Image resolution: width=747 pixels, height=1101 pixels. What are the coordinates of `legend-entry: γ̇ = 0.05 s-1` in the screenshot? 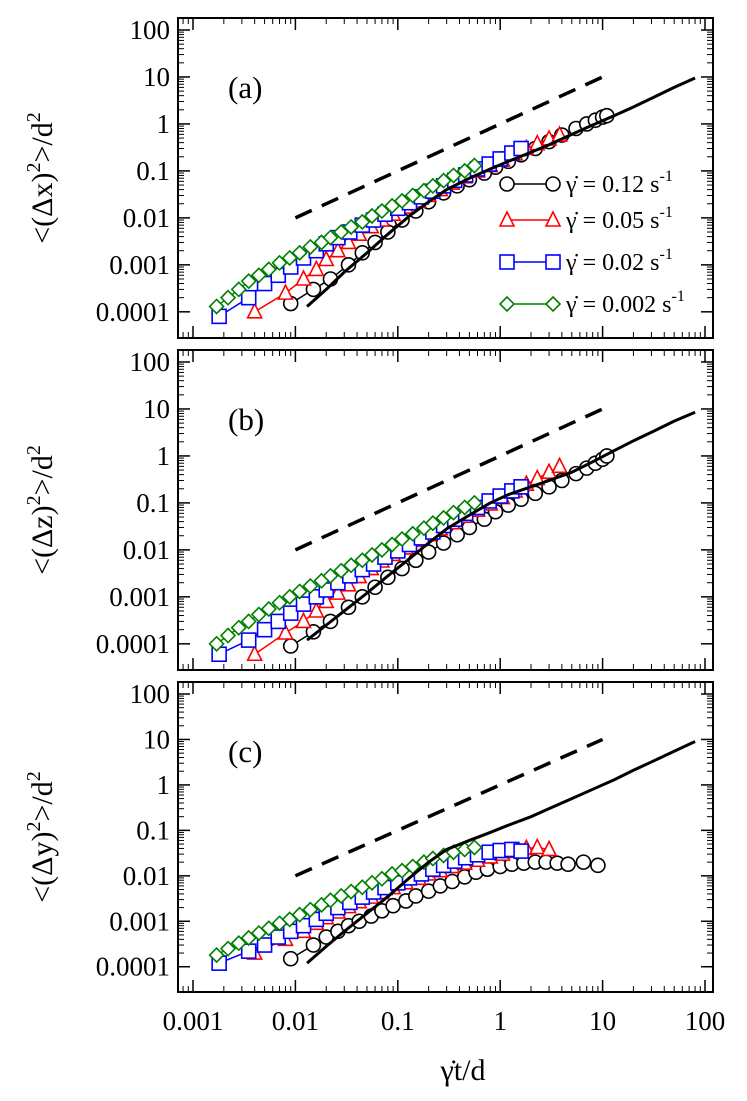 It's located at (585, 219).